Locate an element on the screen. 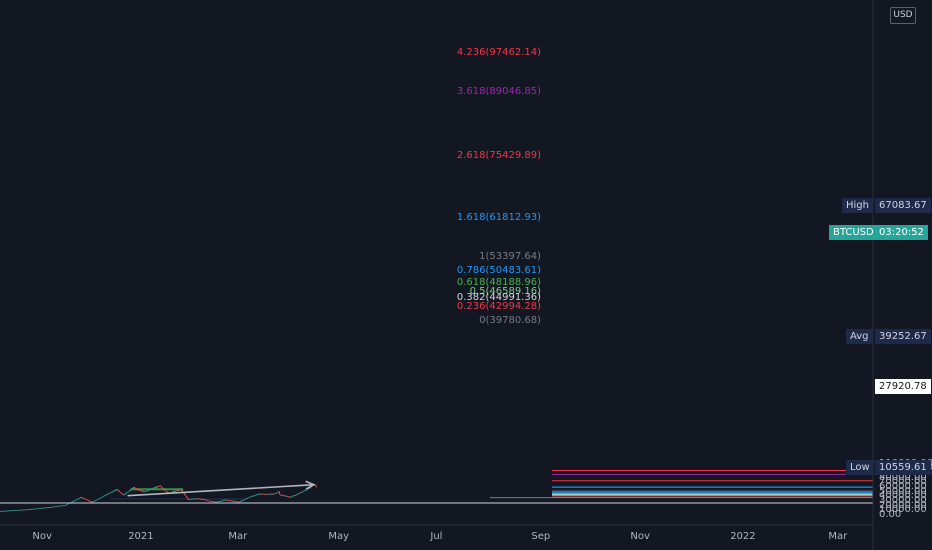 Image resolution: width=932 pixels, height=550 pixels. support-value-tag: 27920.78 is located at coordinates (903, 386).